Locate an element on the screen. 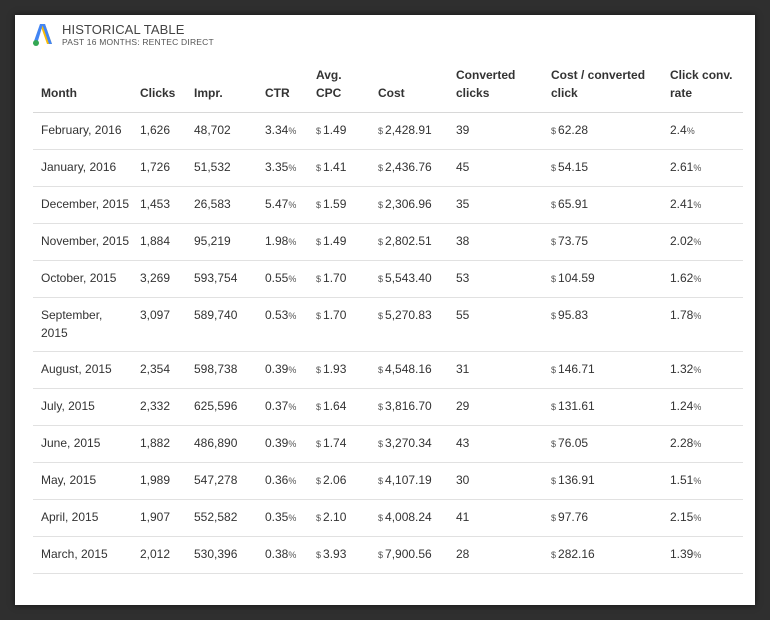 This screenshot has width=770, height=620. column-header-clicks: Clicks is located at coordinates (159, 89).